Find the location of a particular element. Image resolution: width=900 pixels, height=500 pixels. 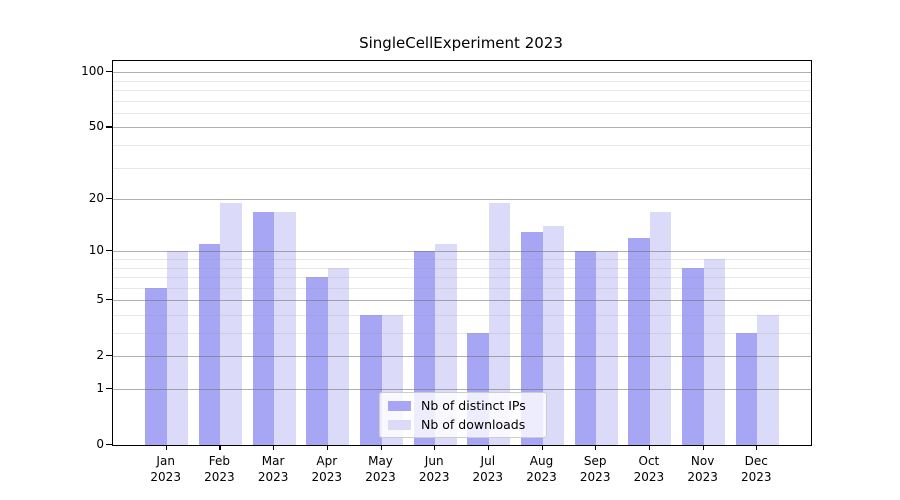

y-tick-label-10: 10 is located at coordinates (96, 250).